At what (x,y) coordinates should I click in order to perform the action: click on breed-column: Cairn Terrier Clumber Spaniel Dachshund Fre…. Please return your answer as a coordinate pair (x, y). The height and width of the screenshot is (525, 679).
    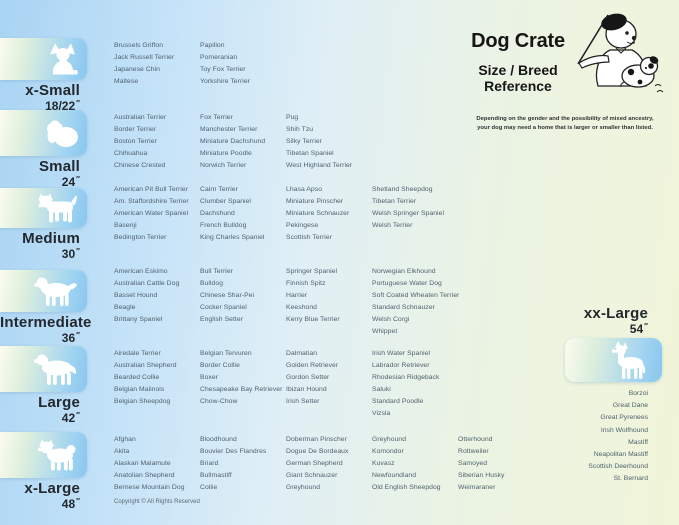
    Looking at the image, I should click on (243, 214).